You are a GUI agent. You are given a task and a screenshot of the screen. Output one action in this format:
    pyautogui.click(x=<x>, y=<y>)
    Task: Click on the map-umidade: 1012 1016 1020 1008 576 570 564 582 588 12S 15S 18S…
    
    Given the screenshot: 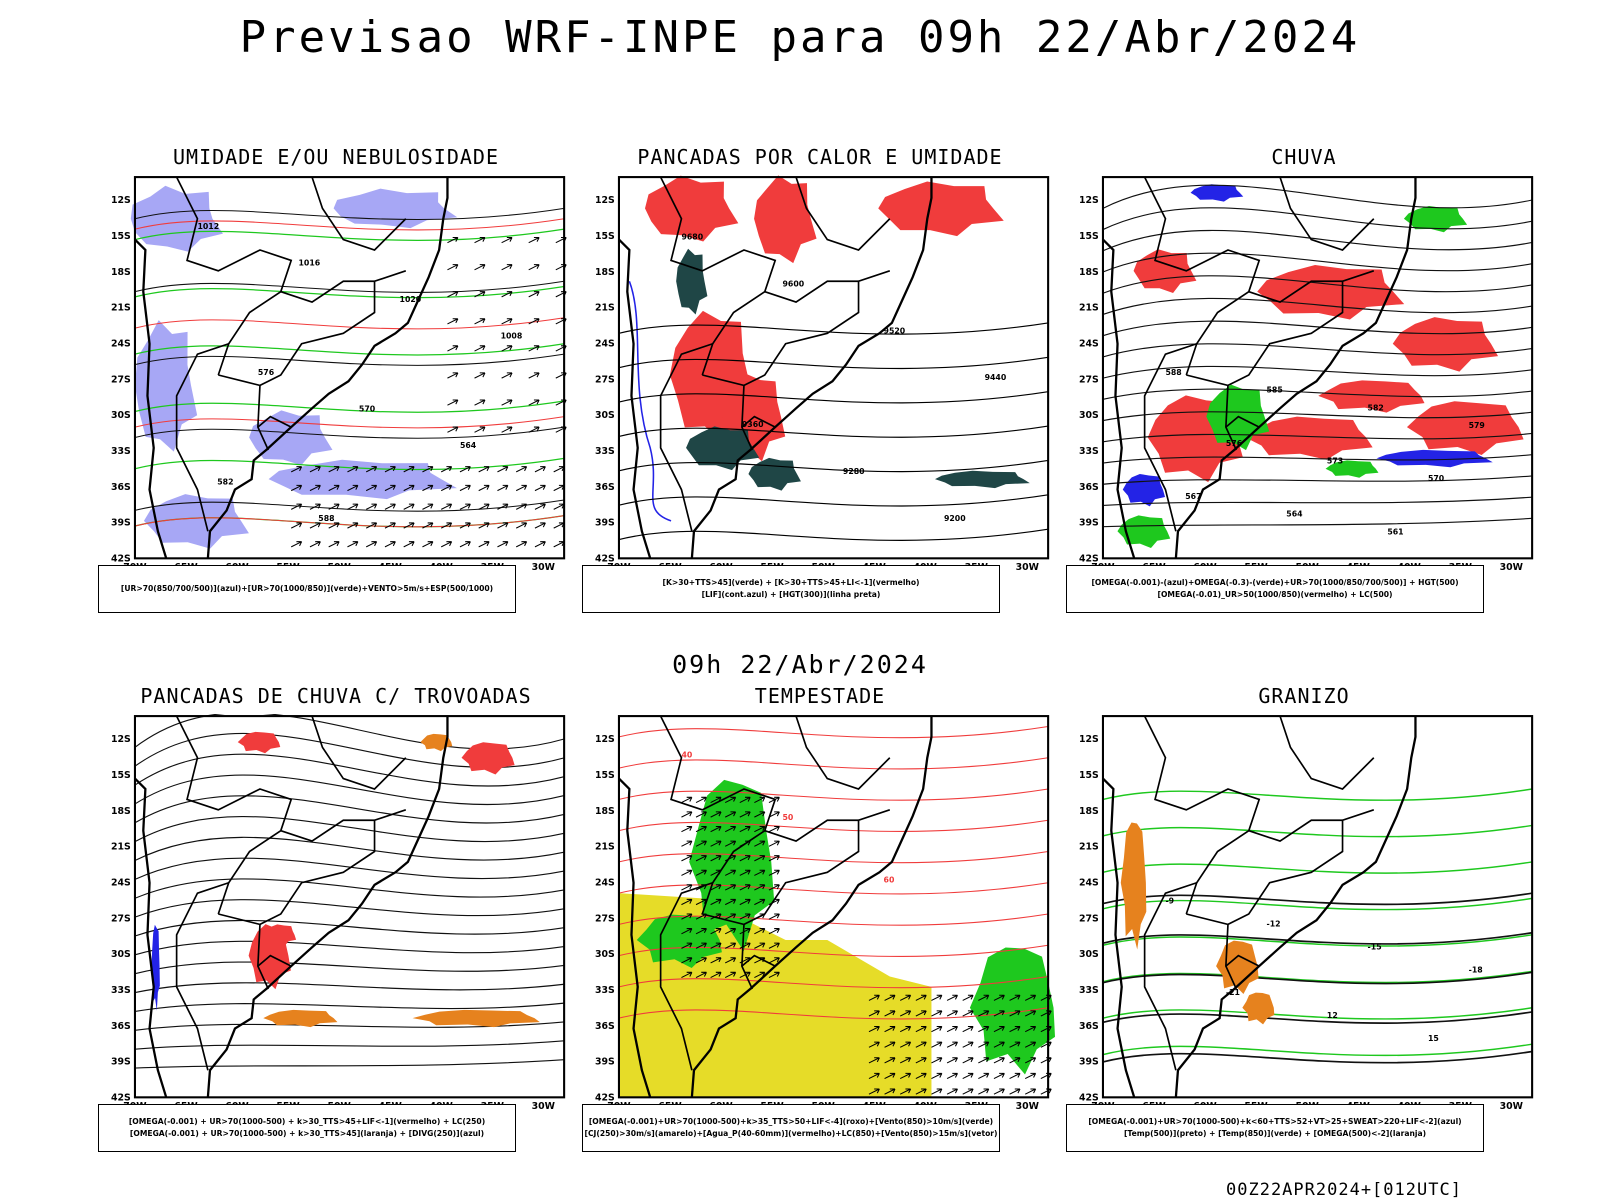 What is the action you would take?
    pyautogui.click(x=339, y=374)
    